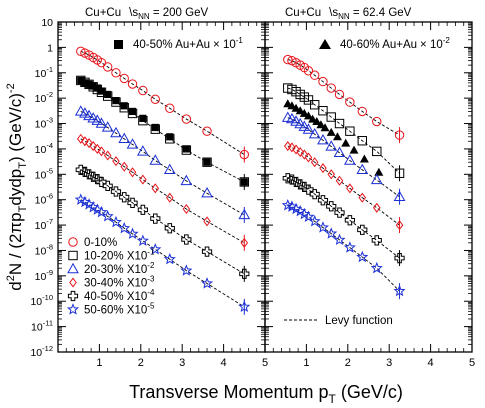 The height and width of the screenshot is (408, 485). What do you see at coordinates (188, 43) in the screenshot?
I see `auau-200-label: 40-50% Au+Au × 10-1` at bounding box center [188, 43].